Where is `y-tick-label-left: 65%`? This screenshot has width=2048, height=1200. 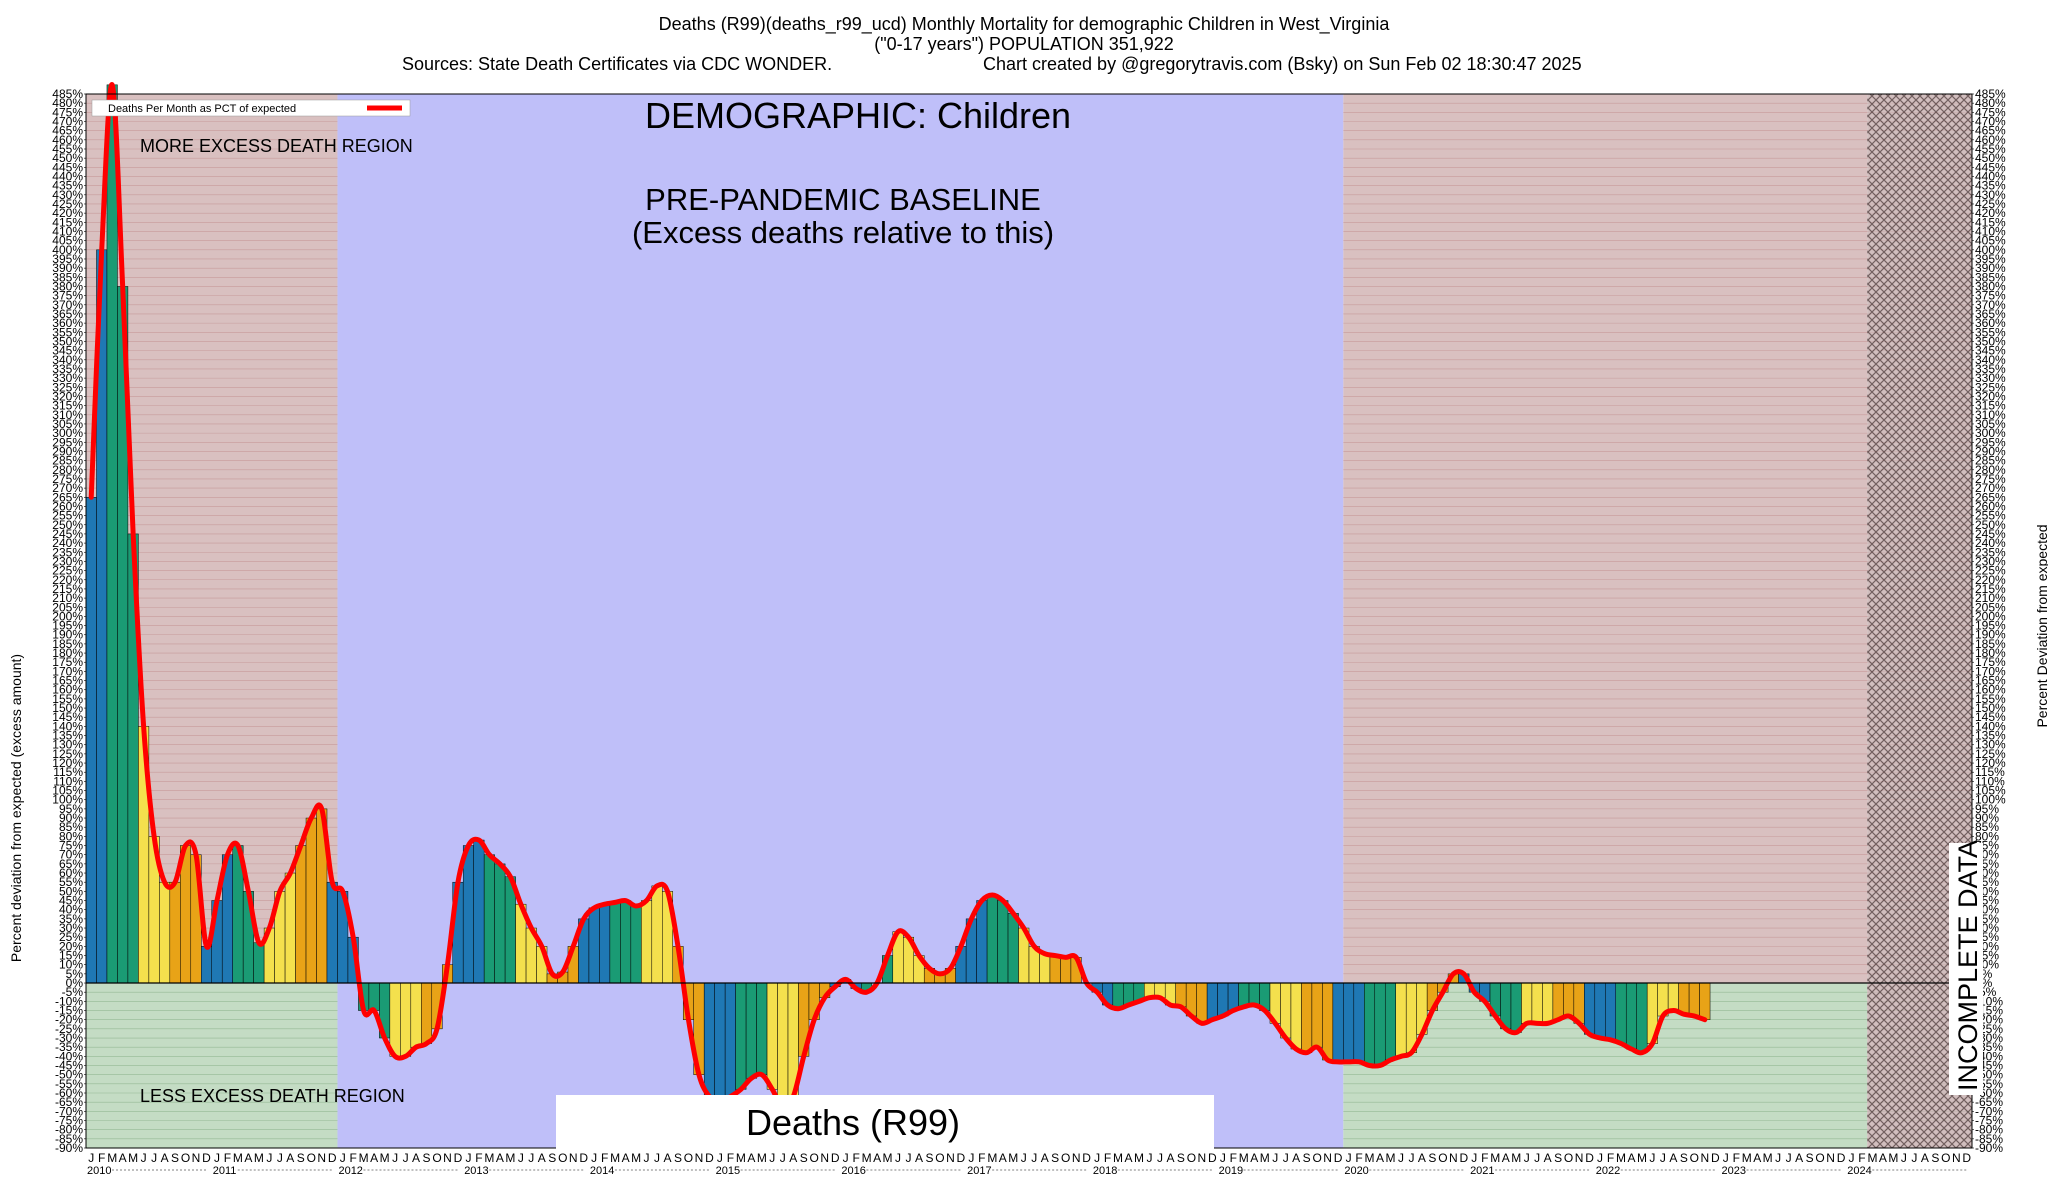 y-tick-label-left: 65% is located at coordinates (71, 864).